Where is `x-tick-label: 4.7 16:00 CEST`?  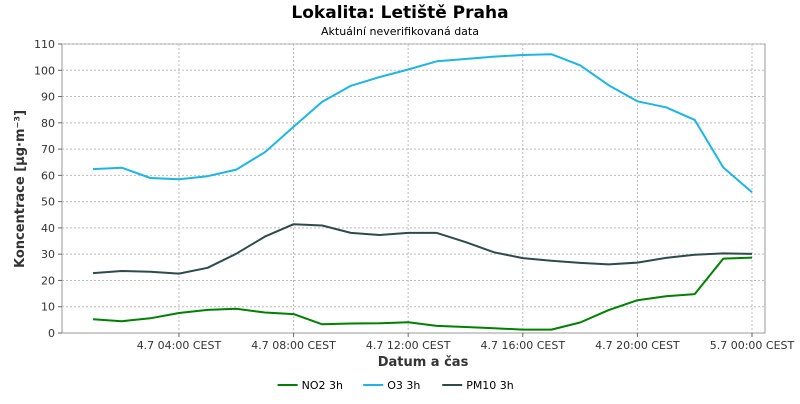
x-tick-label: 4.7 16:00 CEST is located at coordinates (523, 345).